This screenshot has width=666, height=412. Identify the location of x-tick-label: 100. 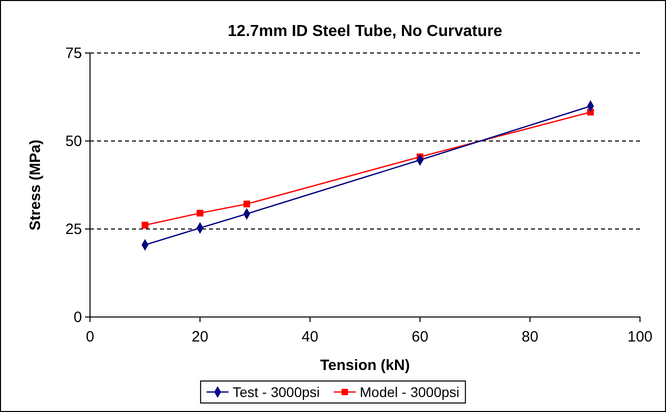
(640, 337).